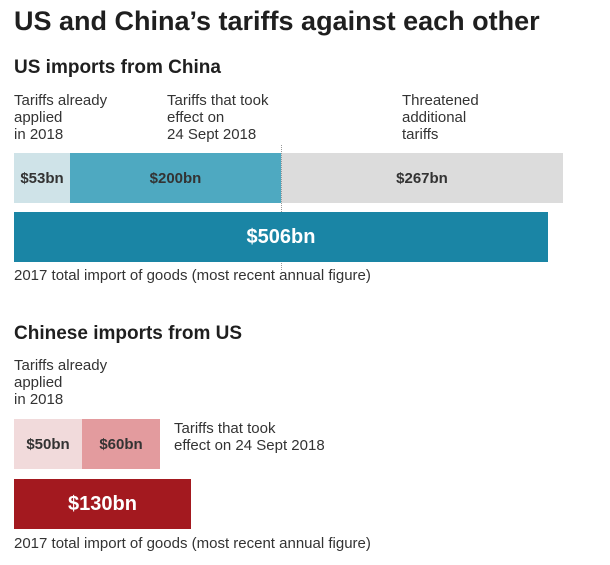 This screenshot has width=610, height=565. I want to click on us-label-applied: Tariffs already applied in 2018, so click(60, 117).